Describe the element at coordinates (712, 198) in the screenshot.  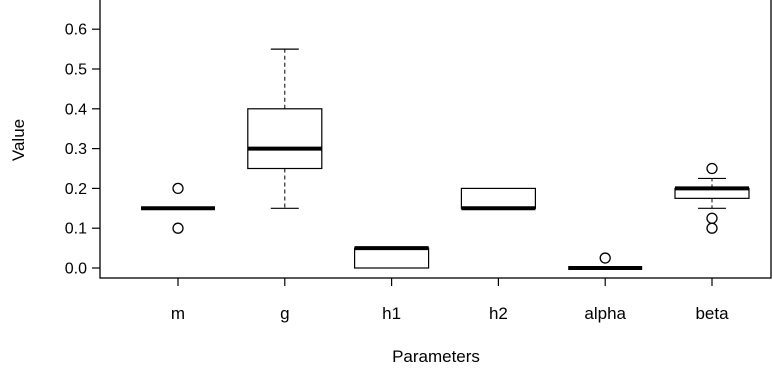
I see `box-beta` at that location.